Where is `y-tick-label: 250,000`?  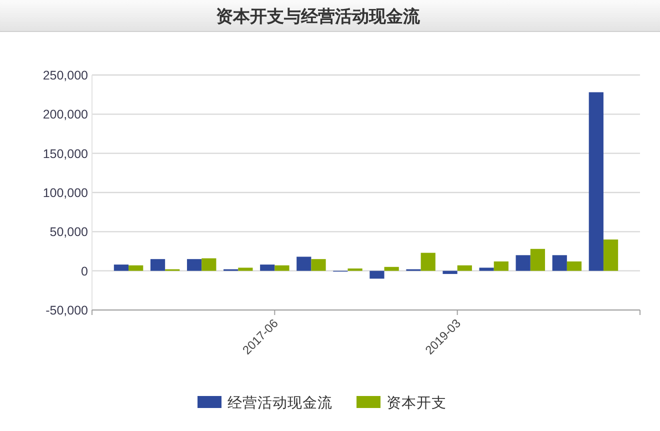
y-tick-label: 250,000 is located at coordinates (65, 75).